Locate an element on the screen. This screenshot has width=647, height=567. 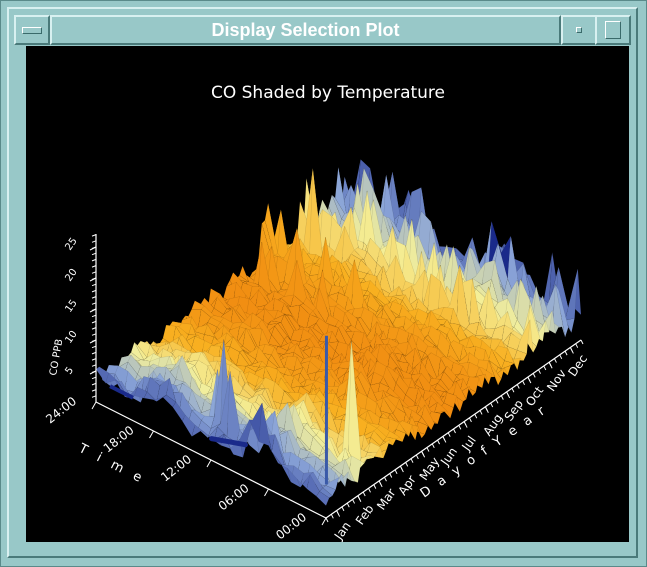
maximize-button is located at coordinates (613, 30).